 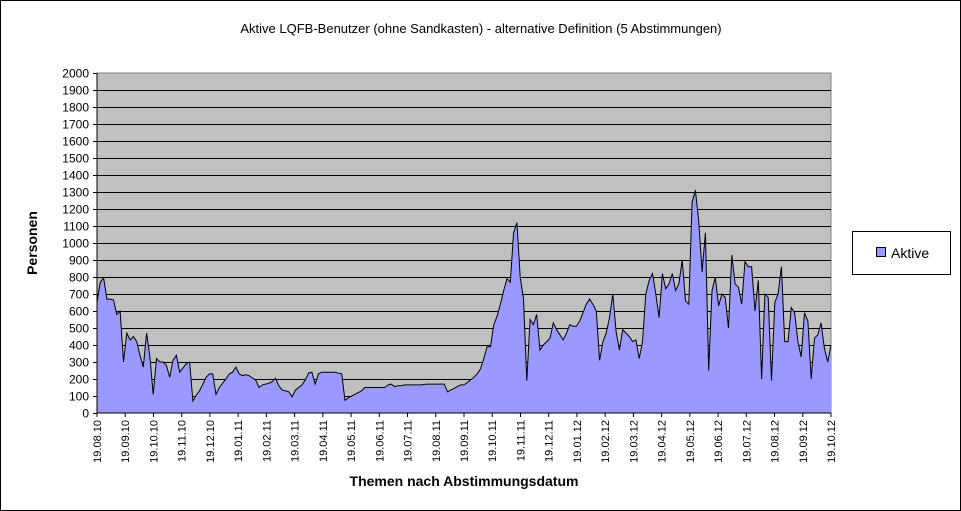 What do you see at coordinates (267, 441) in the screenshot?
I see `x-tick-label: 19.02.11` at bounding box center [267, 441].